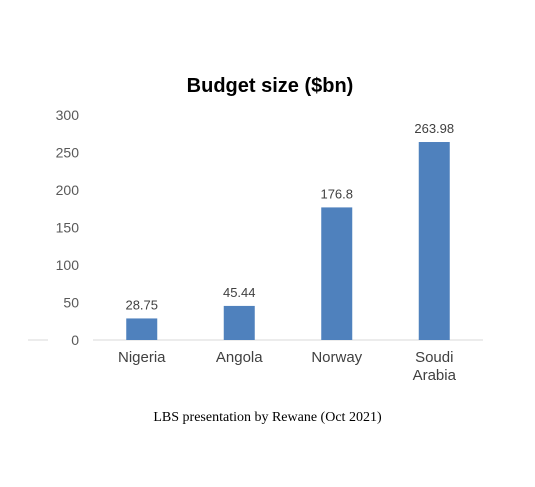 This screenshot has height=487, width=535. I want to click on x-tick-label: Angola, so click(239, 357).